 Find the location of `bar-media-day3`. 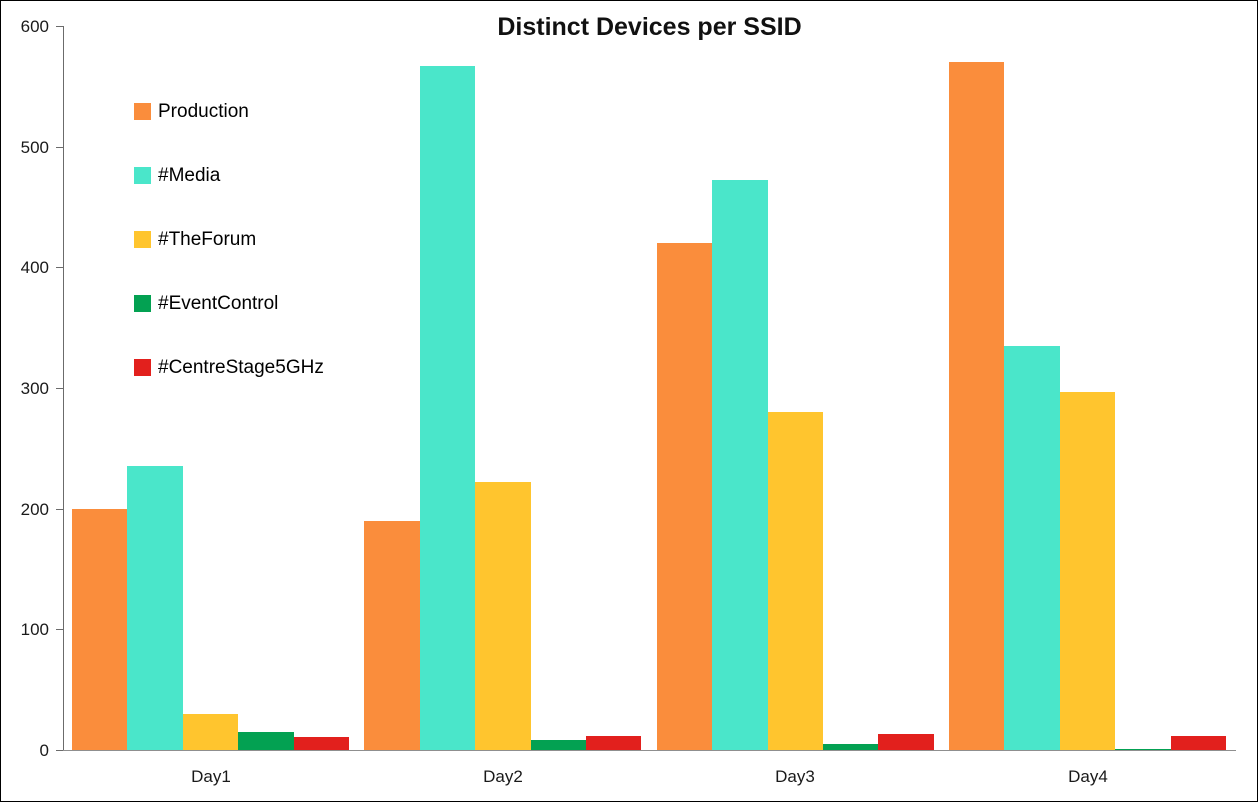

bar-media-day3 is located at coordinates (740, 465).